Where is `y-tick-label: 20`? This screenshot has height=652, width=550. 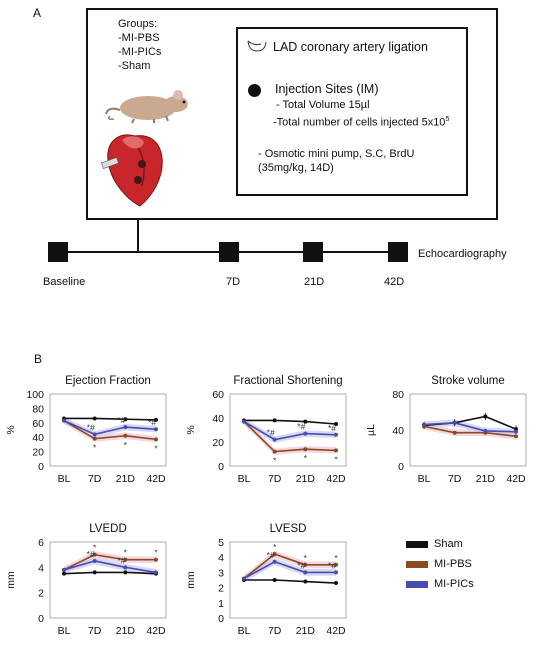 y-tick-label: 20 is located at coordinates (38, 453).